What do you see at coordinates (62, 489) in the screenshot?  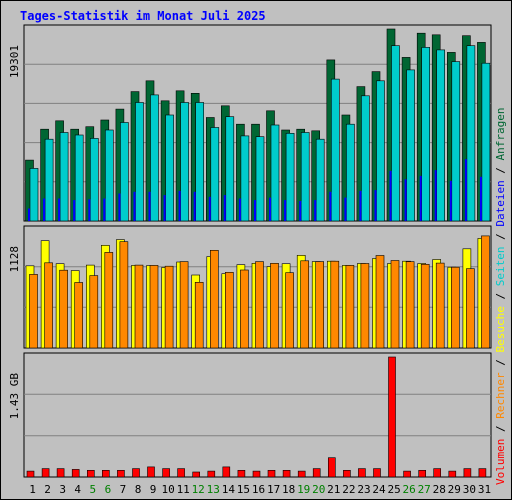 I see `x-tick-label-3: 3` at bounding box center [62, 489].